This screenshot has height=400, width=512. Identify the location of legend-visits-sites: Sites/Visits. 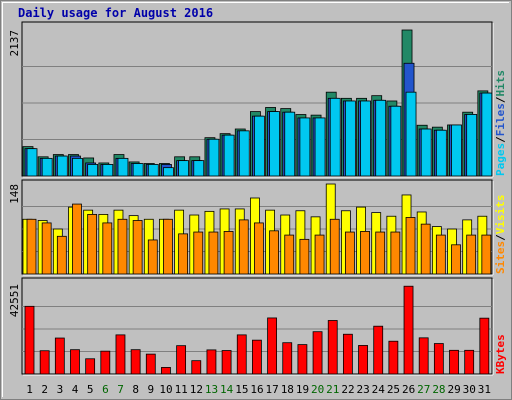
(500, 235).